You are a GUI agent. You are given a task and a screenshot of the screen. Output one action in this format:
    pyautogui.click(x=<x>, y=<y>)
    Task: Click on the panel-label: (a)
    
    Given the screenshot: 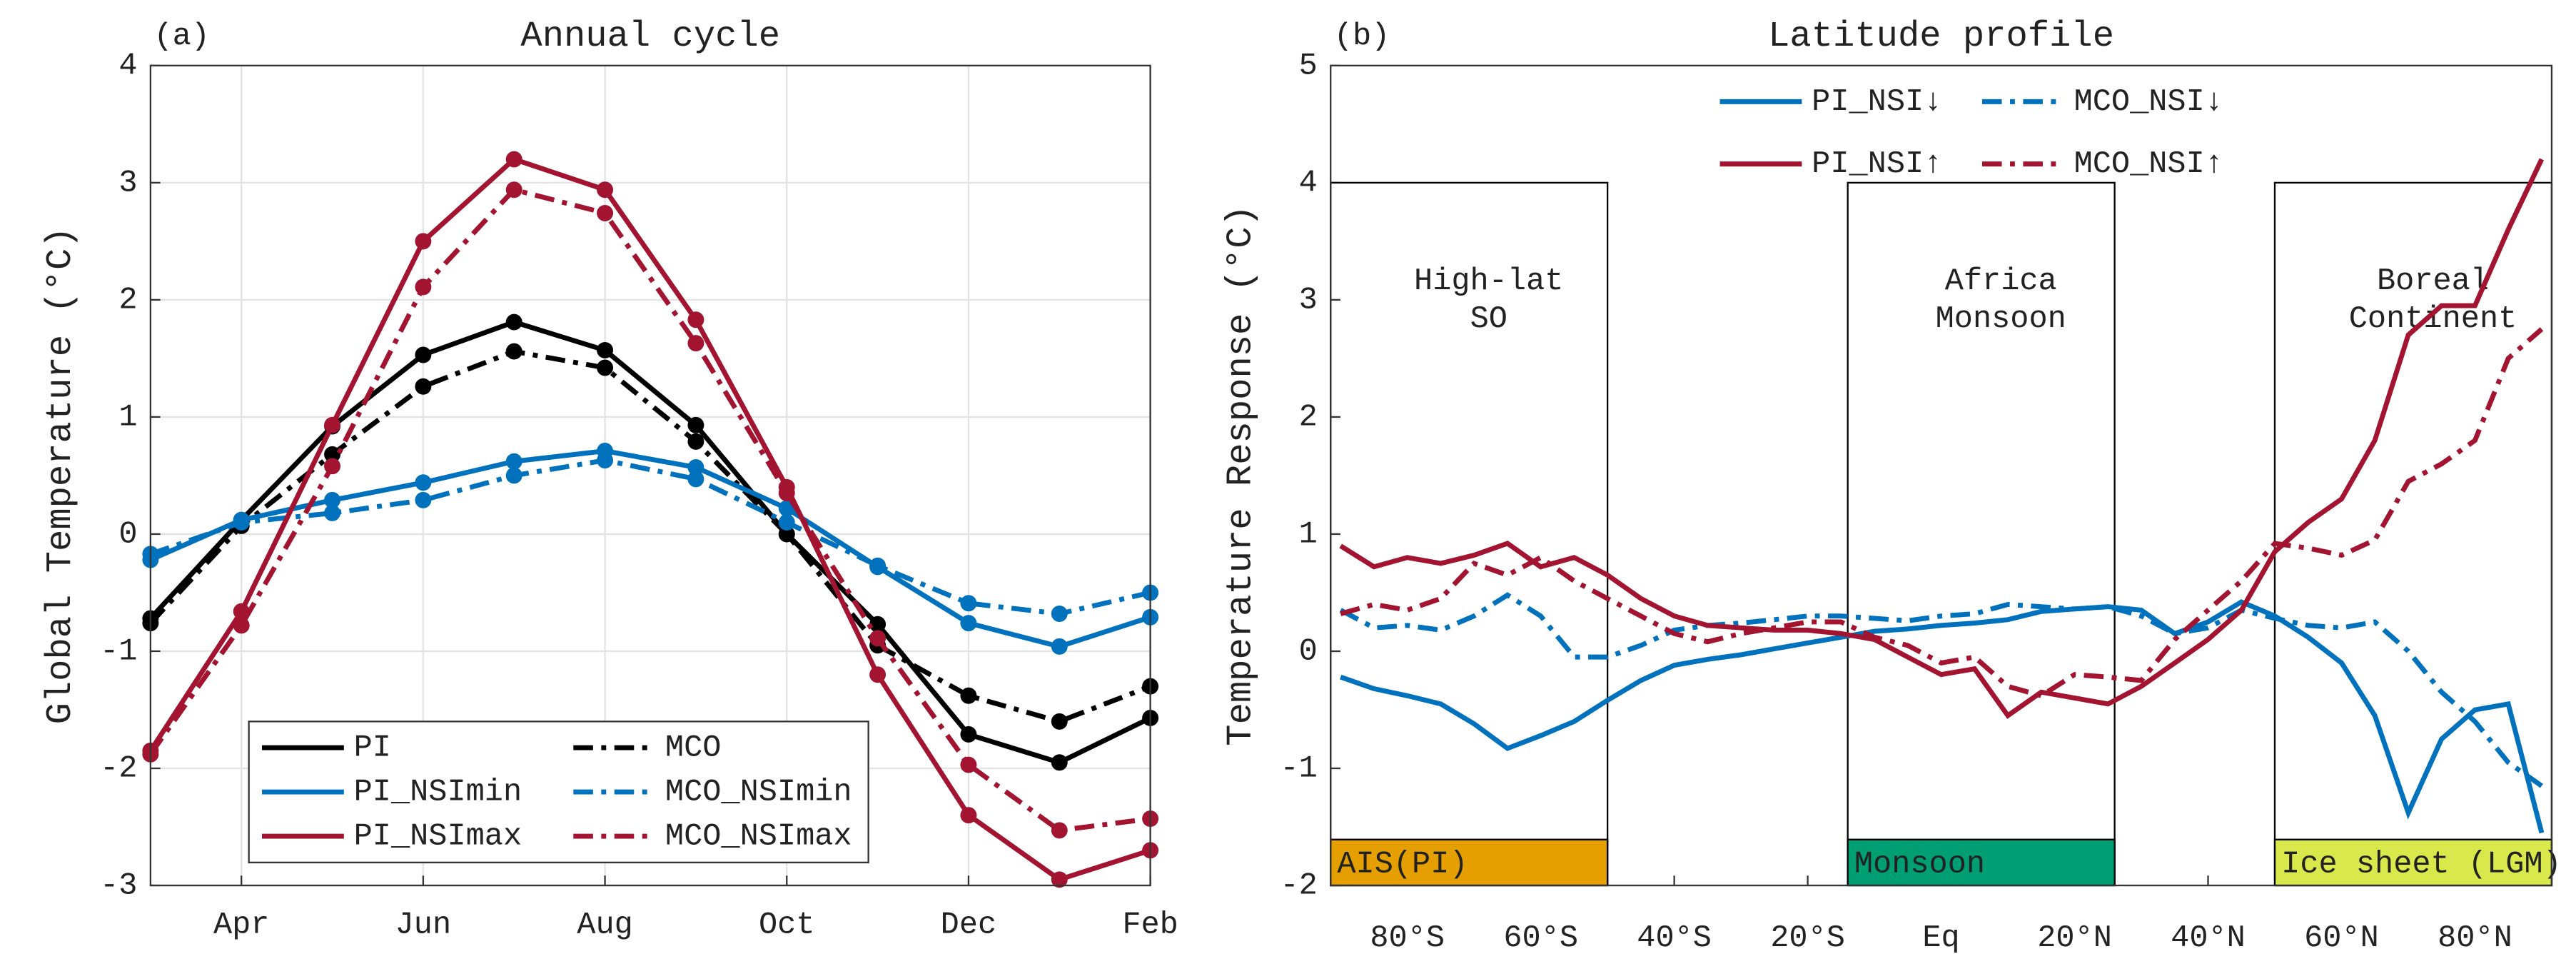 What is the action you would take?
    pyautogui.click(x=181, y=36)
    